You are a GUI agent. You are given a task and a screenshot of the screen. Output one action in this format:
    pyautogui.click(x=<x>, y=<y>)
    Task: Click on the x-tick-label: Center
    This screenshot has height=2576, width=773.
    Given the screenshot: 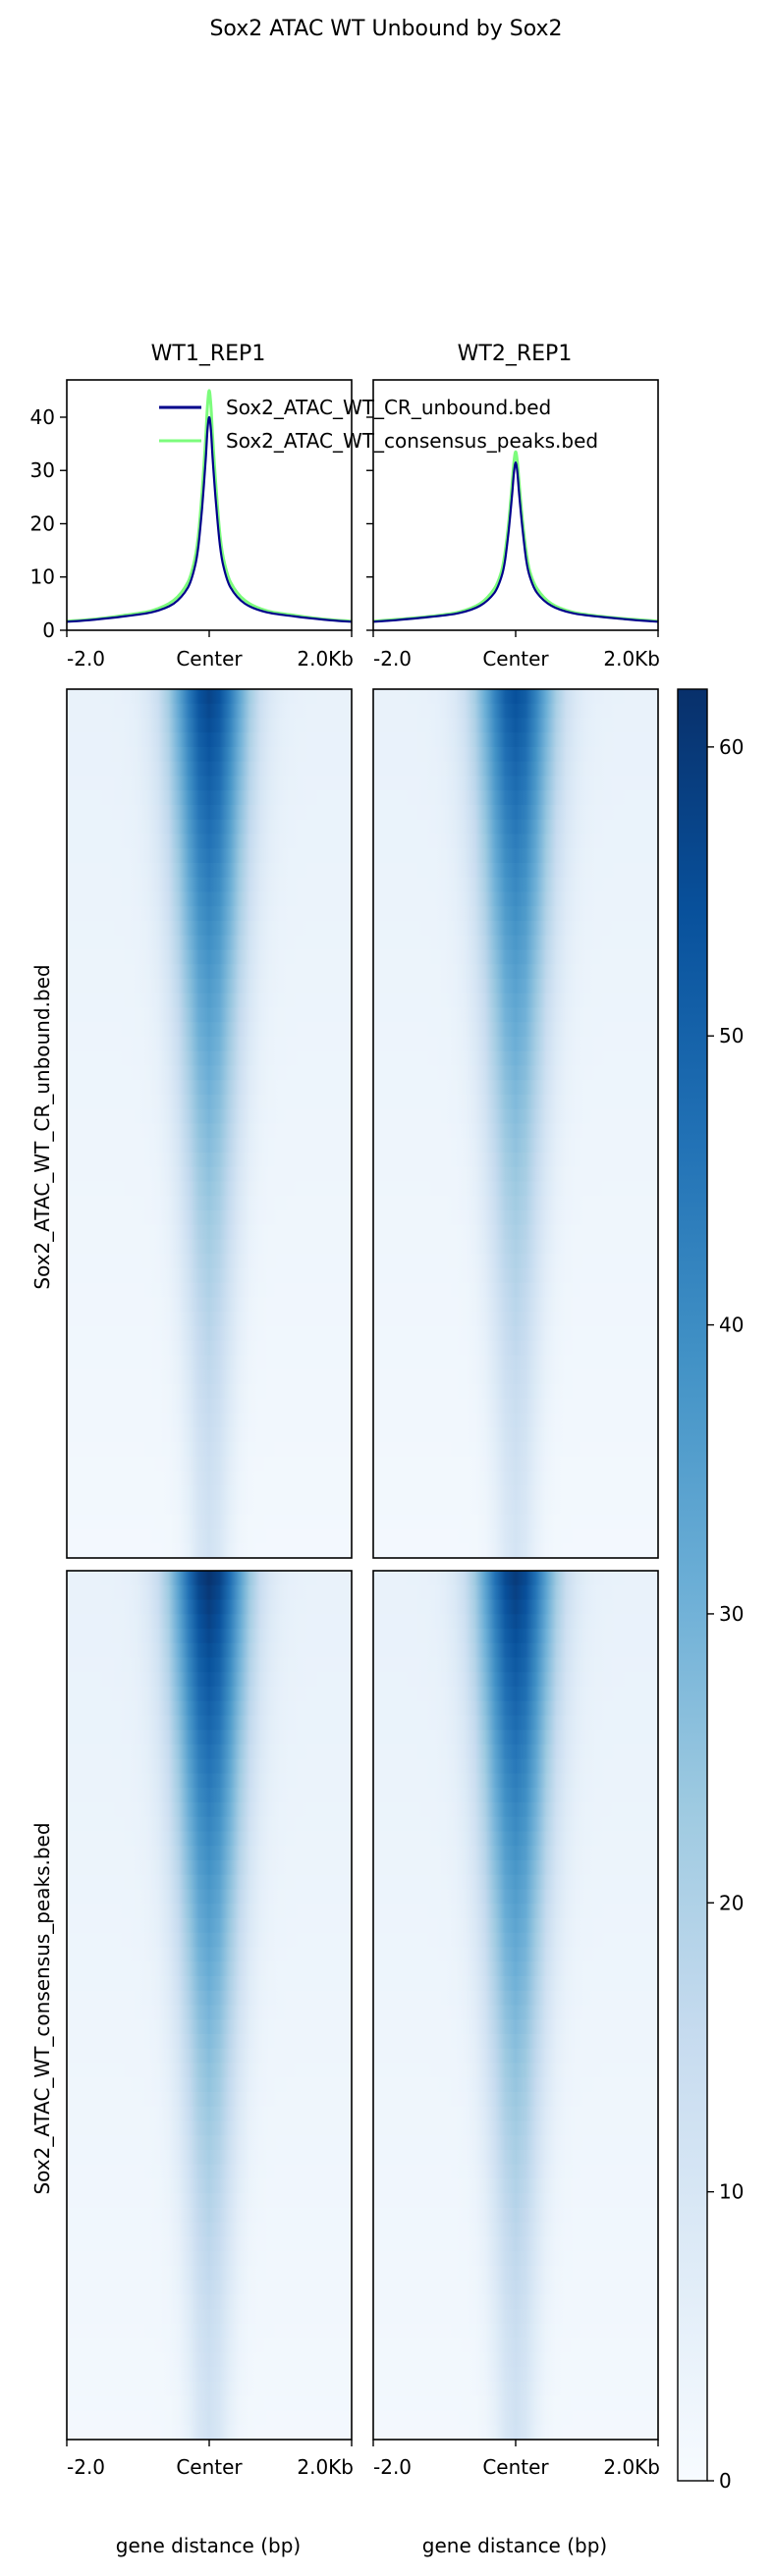 What is the action you would take?
    pyautogui.click(x=515, y=2467)
    